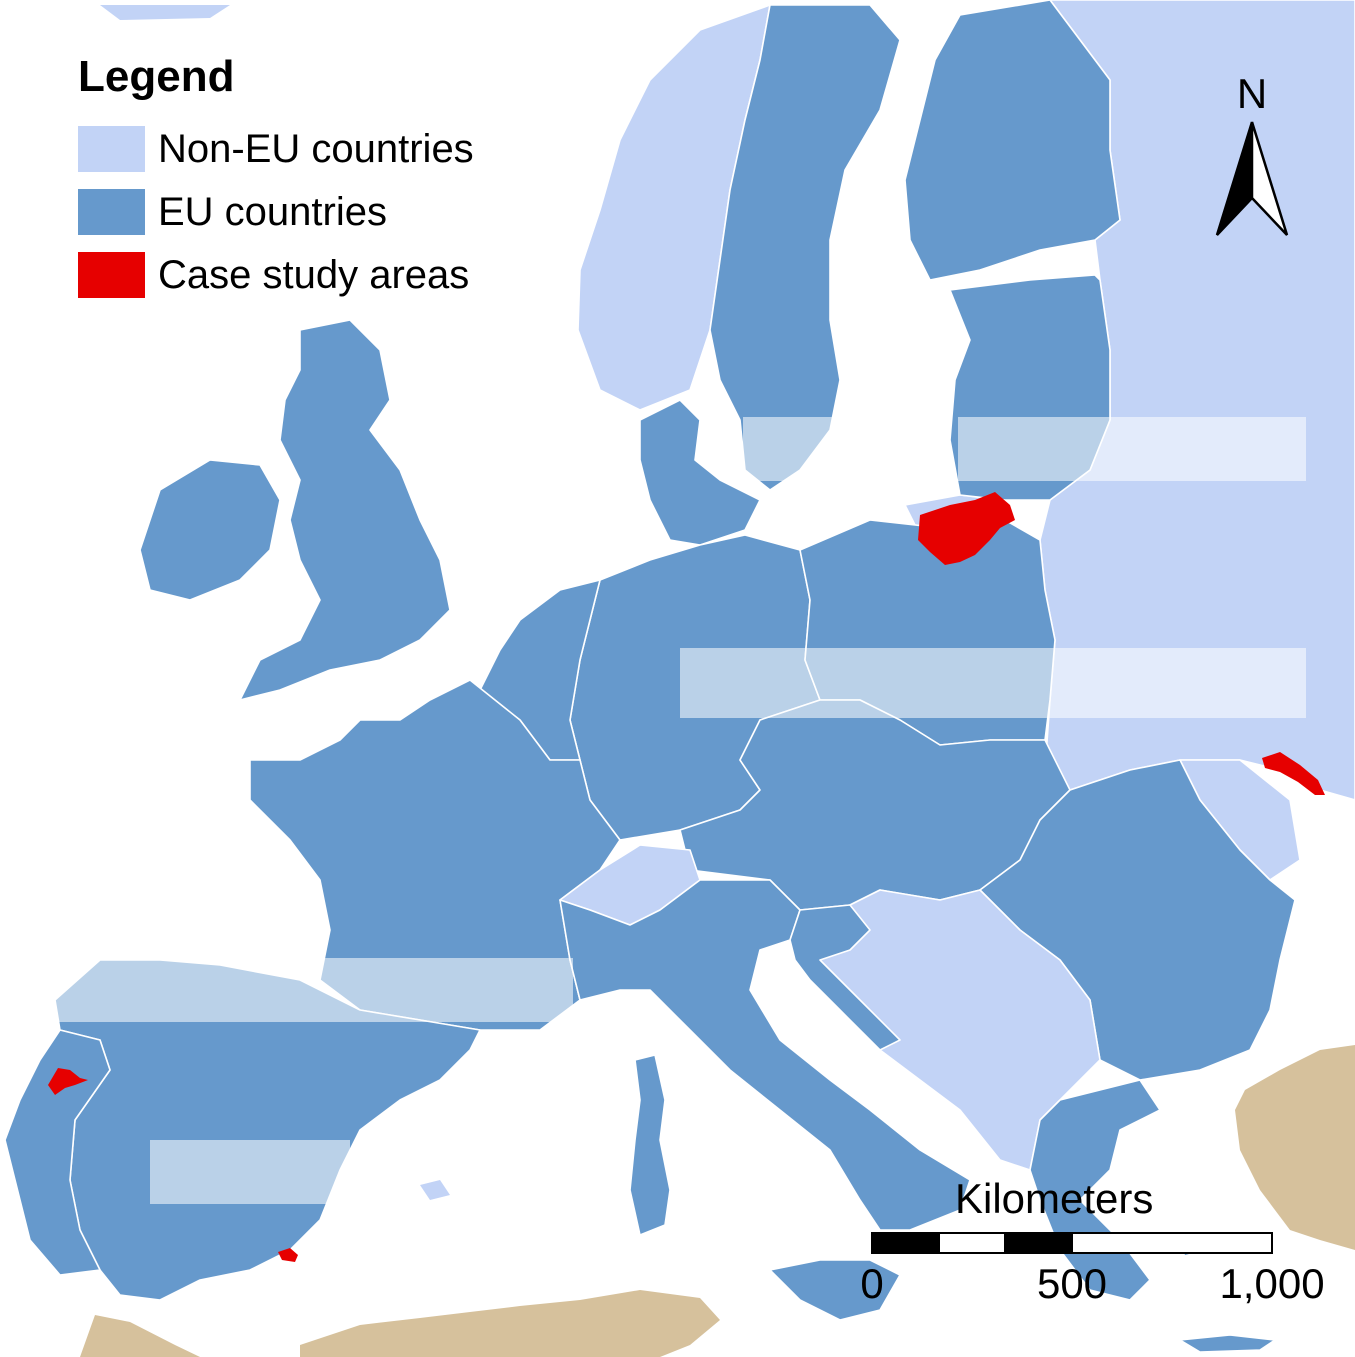  I want to click on denmark, so click(700, 472).